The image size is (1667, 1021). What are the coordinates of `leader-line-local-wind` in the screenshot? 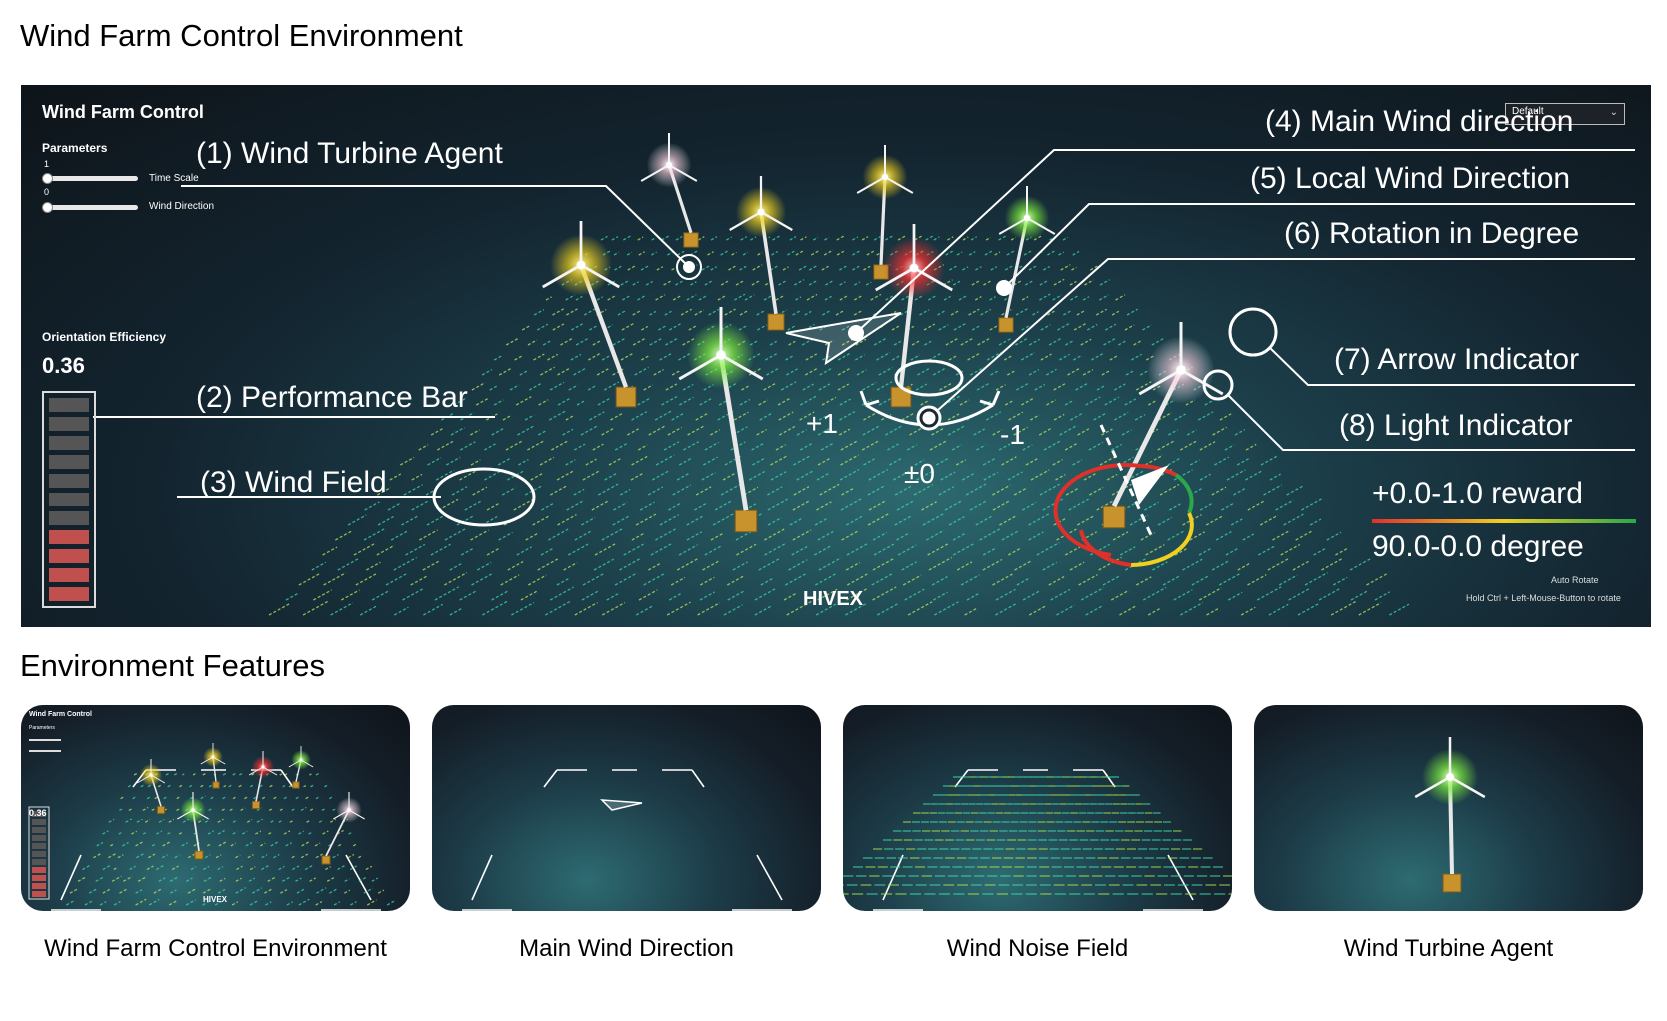 It's located at (1319, 246).